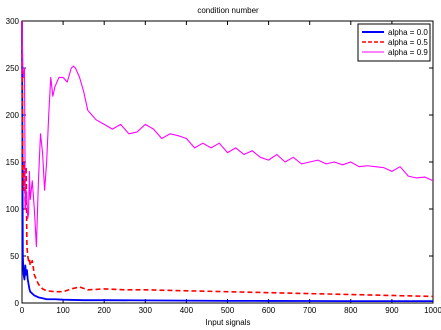 The height and width of the screenshot is (330, 441). Describe the element at coordinates (269, 310) in the screenshot. I see `x-tick-label: 600` at that location.